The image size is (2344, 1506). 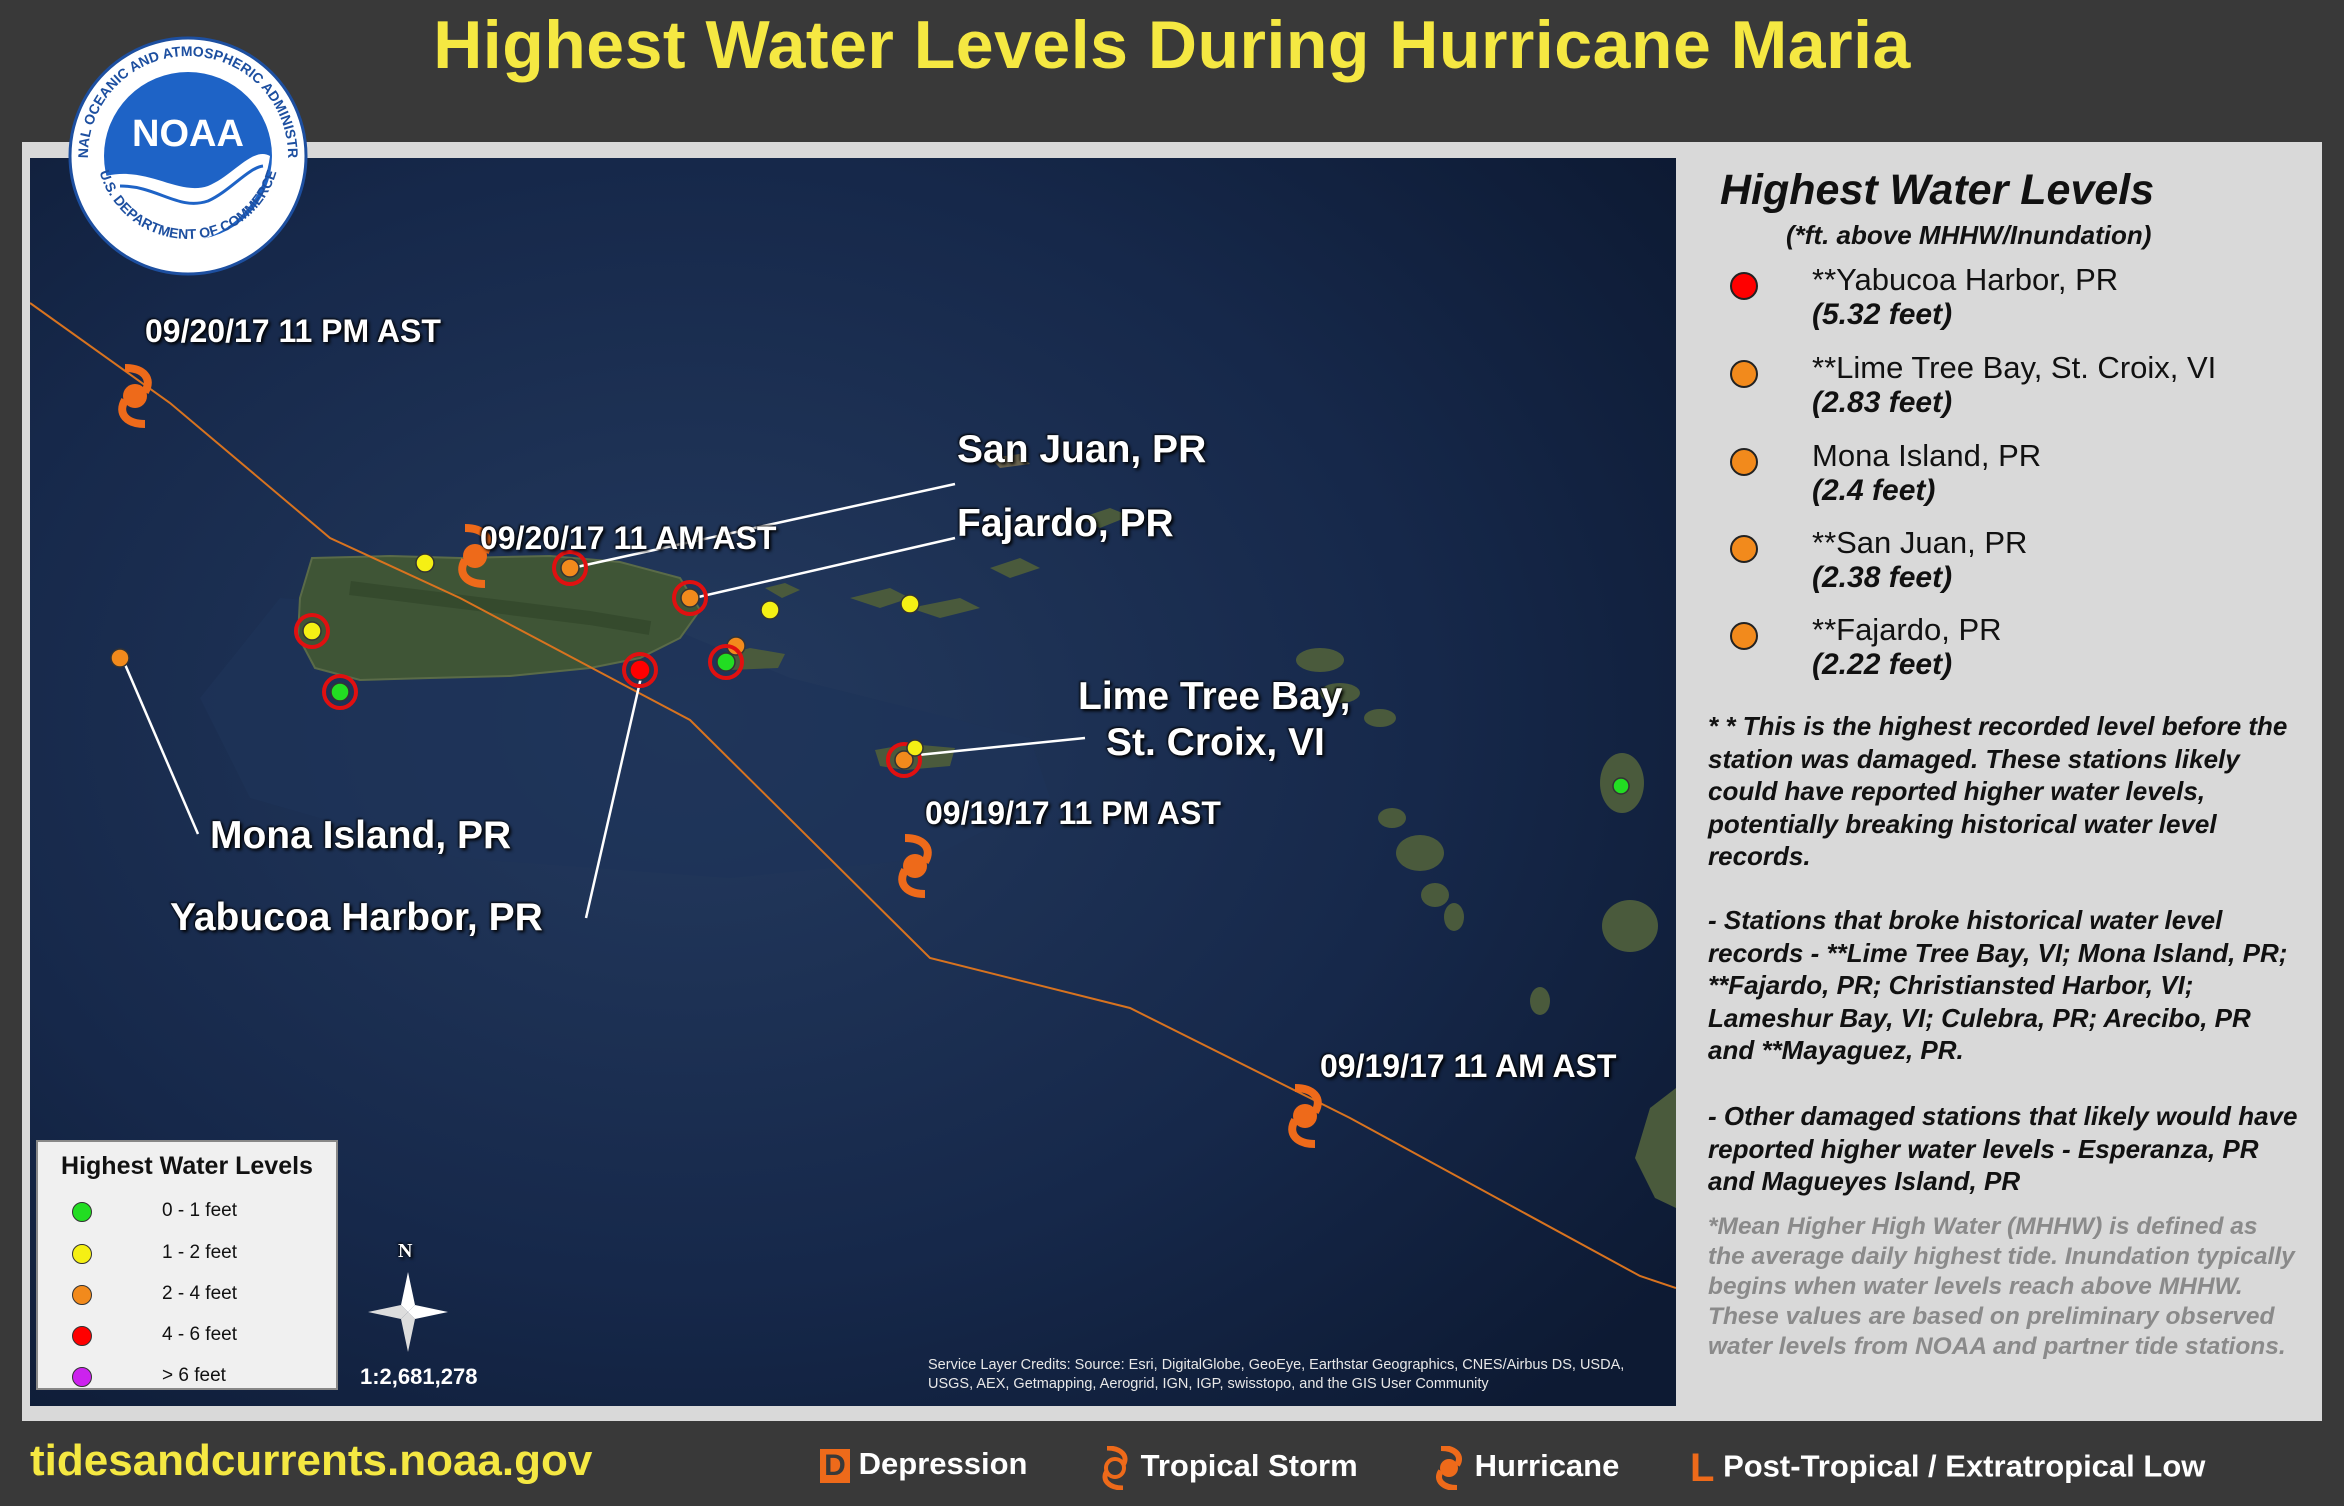 I want to click on saba-island, so click(x=1392, y=818).